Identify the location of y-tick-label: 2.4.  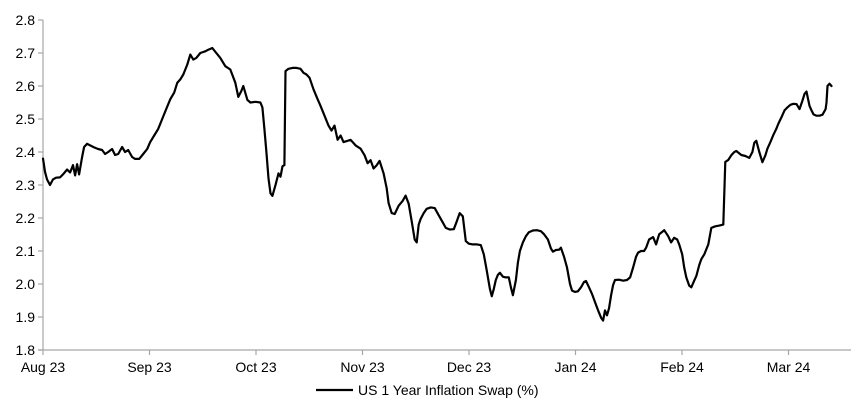
(26, 152).